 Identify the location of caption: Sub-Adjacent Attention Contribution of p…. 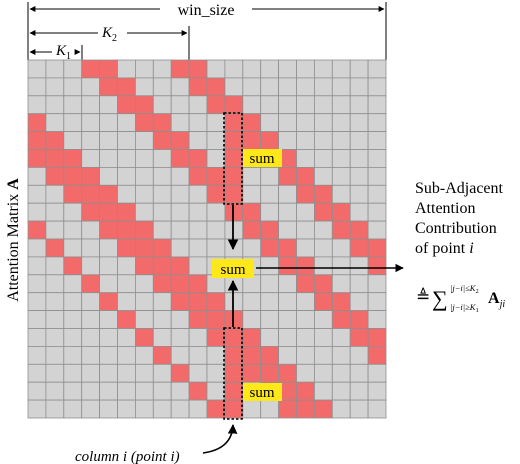
(459, 218).